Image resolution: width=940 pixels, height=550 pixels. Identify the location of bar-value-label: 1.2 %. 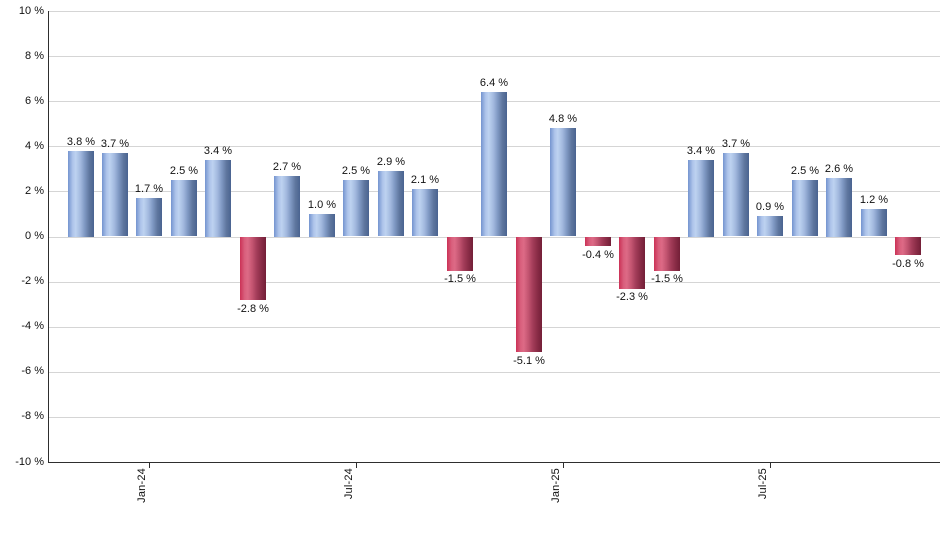
(874, 200).